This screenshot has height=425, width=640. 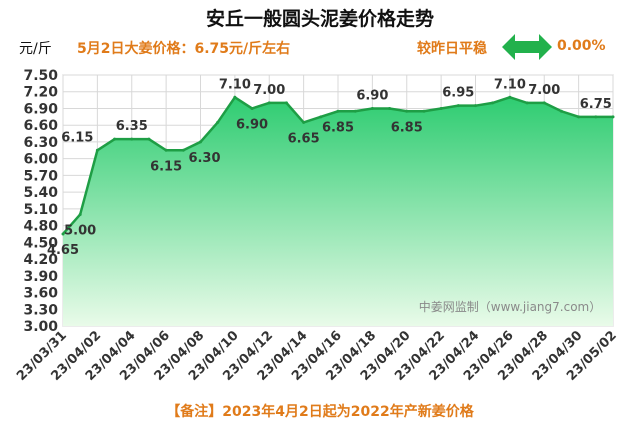 I want to click on y-tick-label: 3.90, so click(x=40, y=277).